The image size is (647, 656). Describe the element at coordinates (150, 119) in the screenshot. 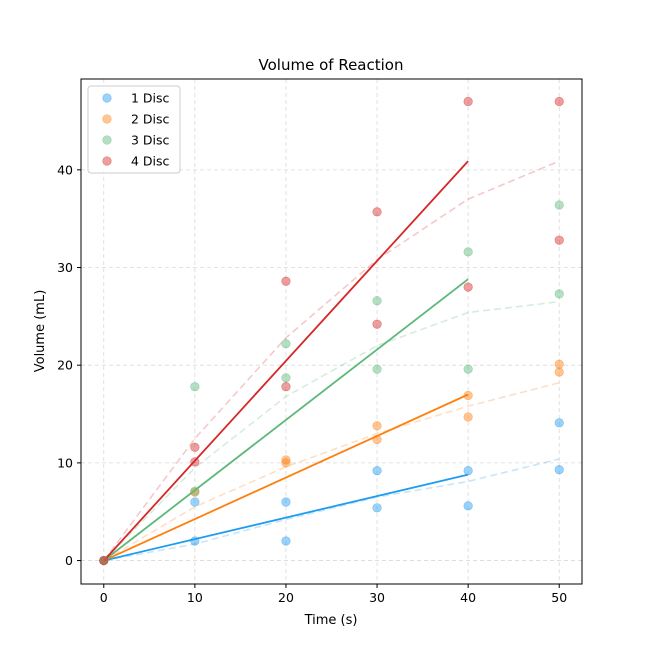

I see `legend-label: 2 Disc` at that location.